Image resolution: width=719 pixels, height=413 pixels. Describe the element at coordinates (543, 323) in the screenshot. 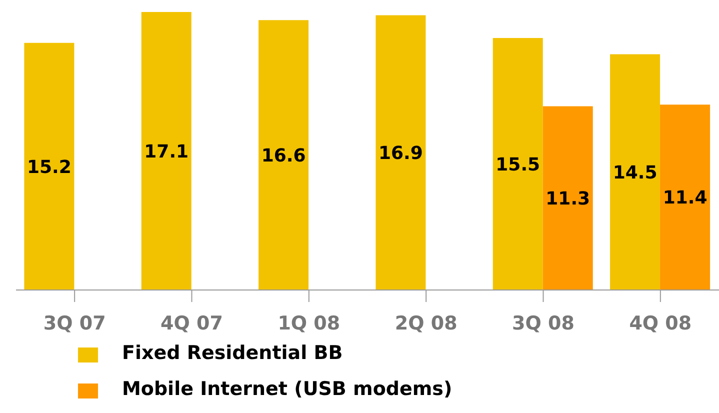

I see `x-tick-label: 3Q 08` at that location.